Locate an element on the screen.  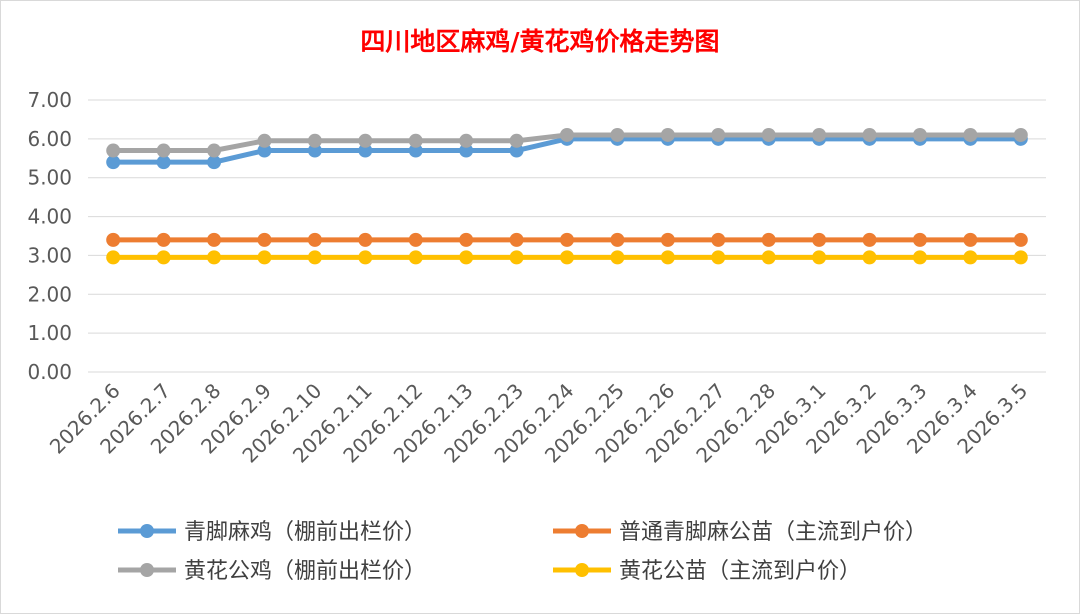
y-tick-label: 7.00 is located at coordinates (49, 100).